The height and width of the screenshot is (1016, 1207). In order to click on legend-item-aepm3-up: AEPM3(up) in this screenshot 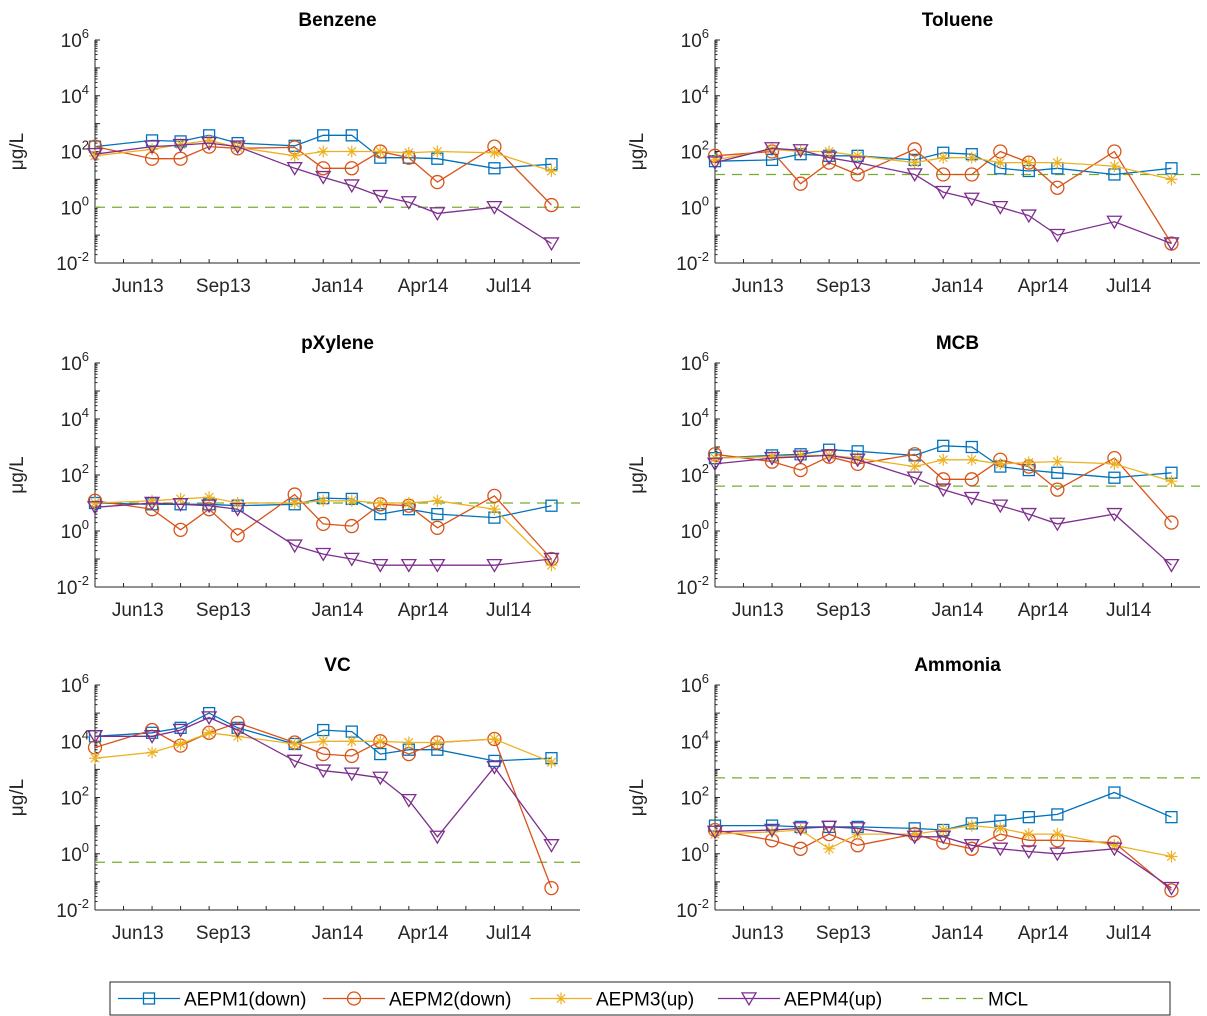, I will do `click(612, 1000)`.